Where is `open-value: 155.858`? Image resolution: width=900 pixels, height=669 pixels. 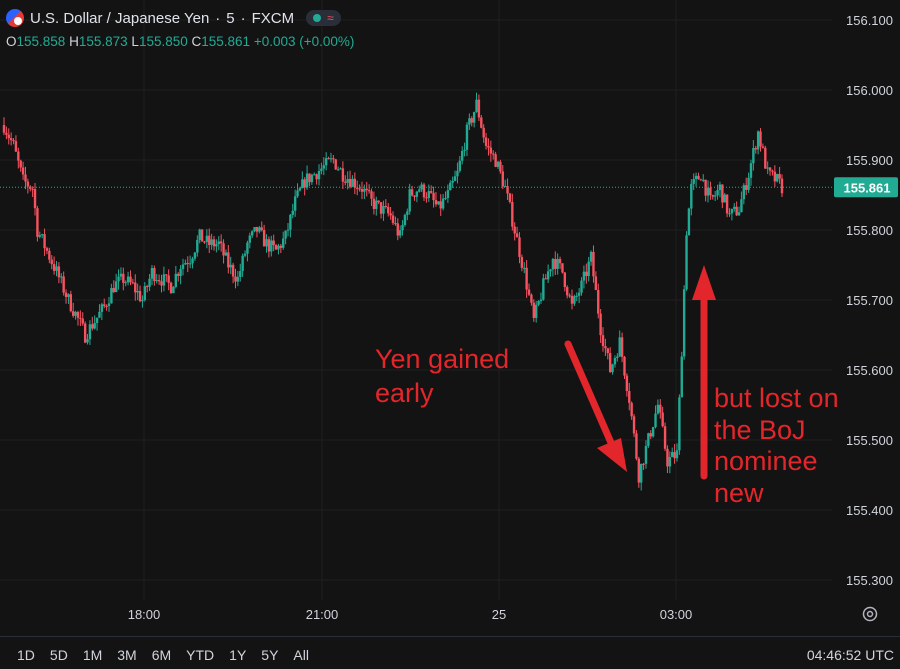 open-value: 155.858 is located at coordinates (41, 41).